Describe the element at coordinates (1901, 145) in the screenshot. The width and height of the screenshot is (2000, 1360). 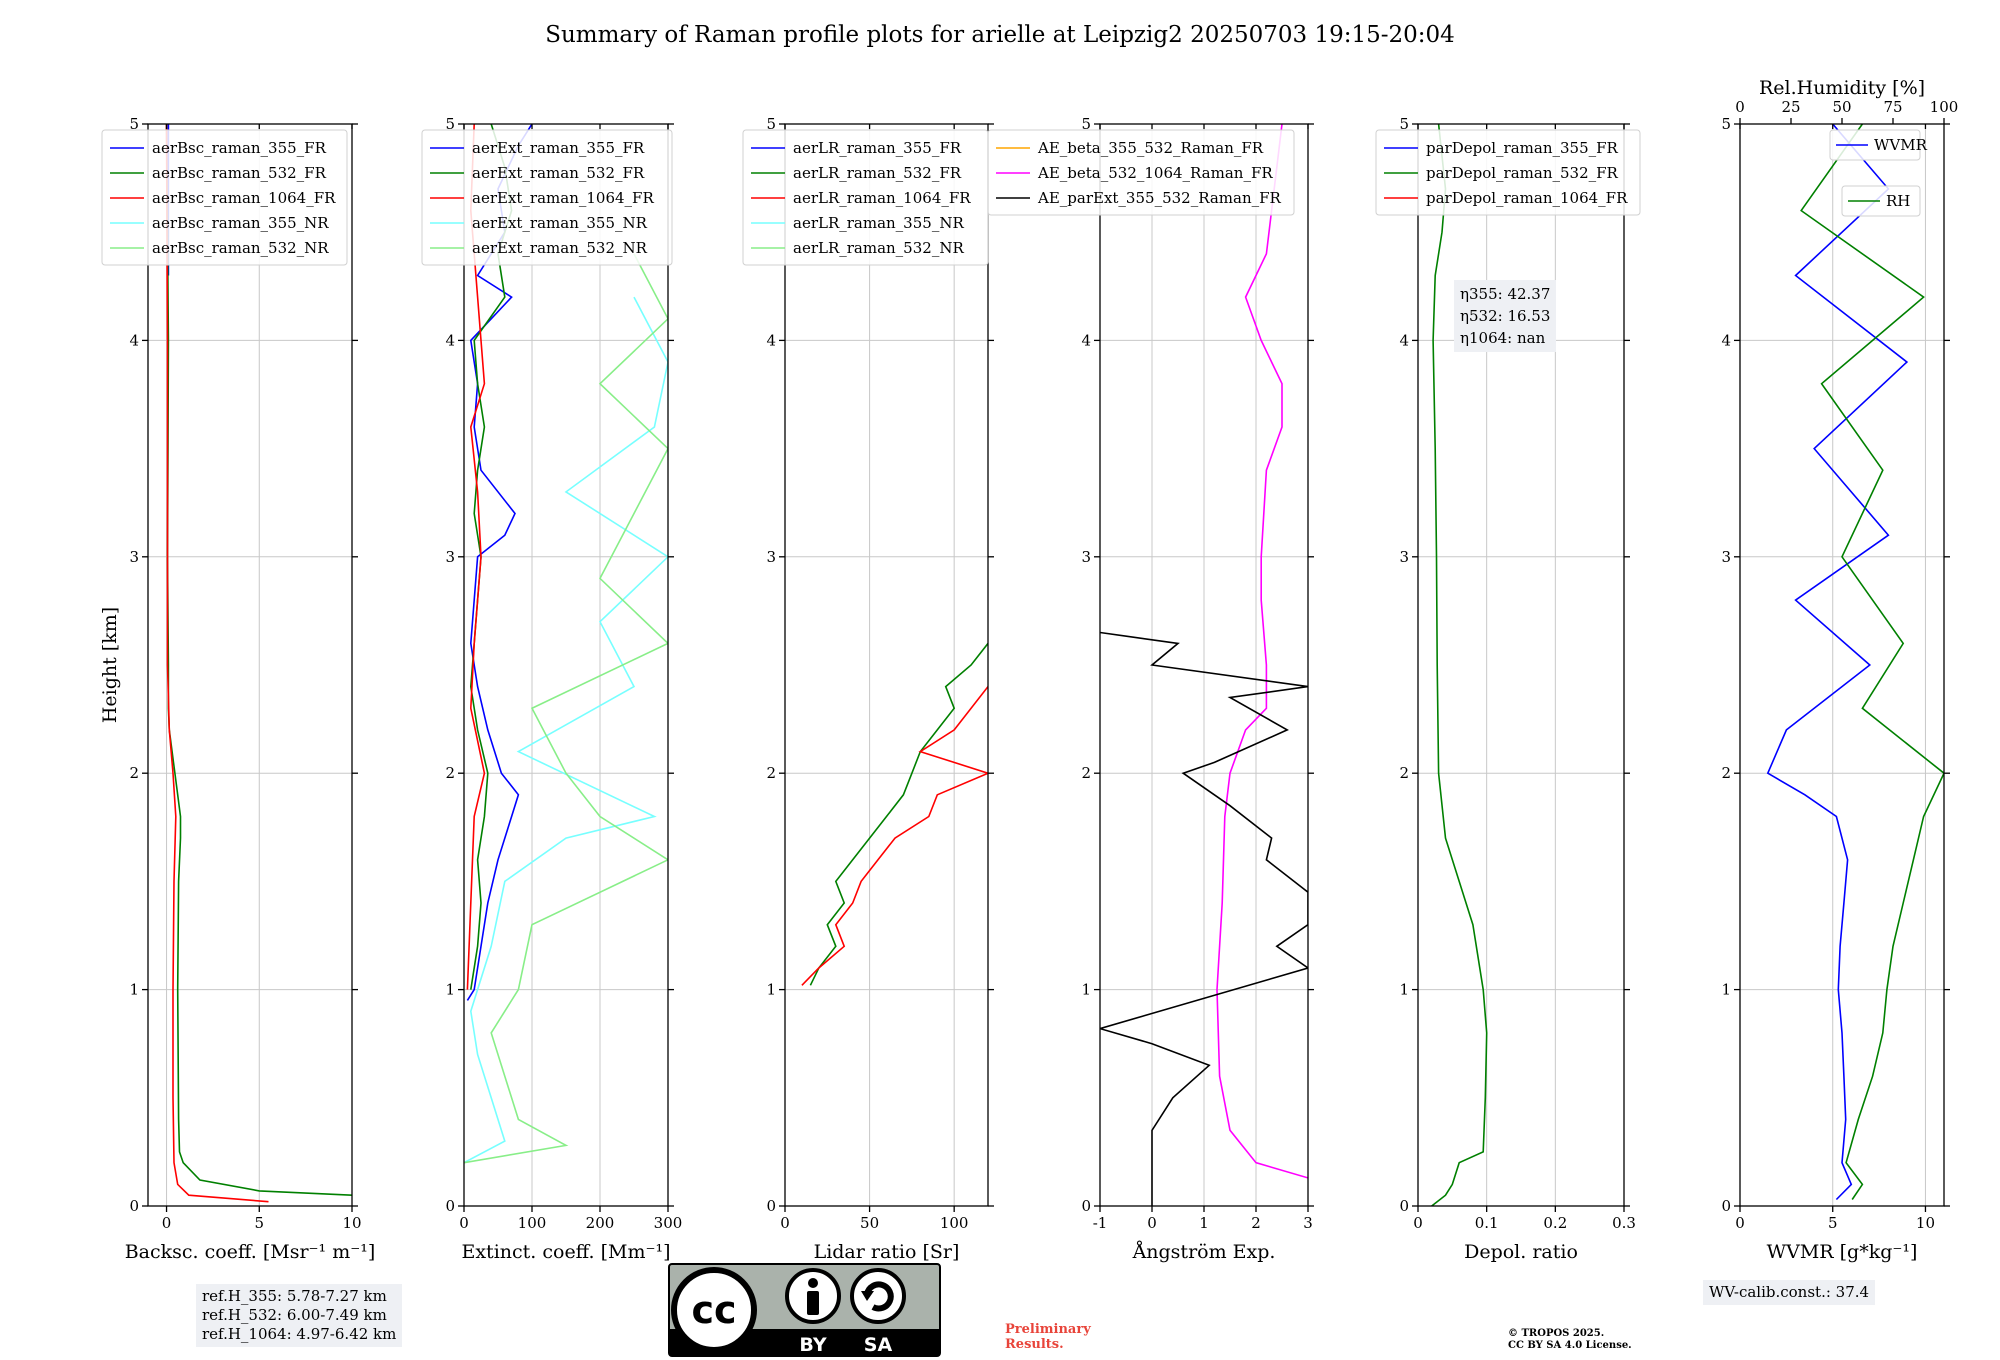
I see `legend-label: WVMR` at that location.